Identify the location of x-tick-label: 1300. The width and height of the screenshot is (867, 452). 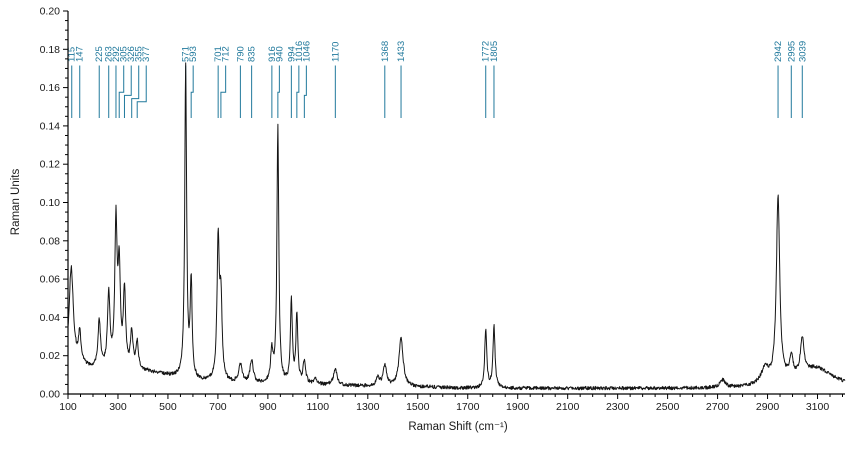
(368, 407).